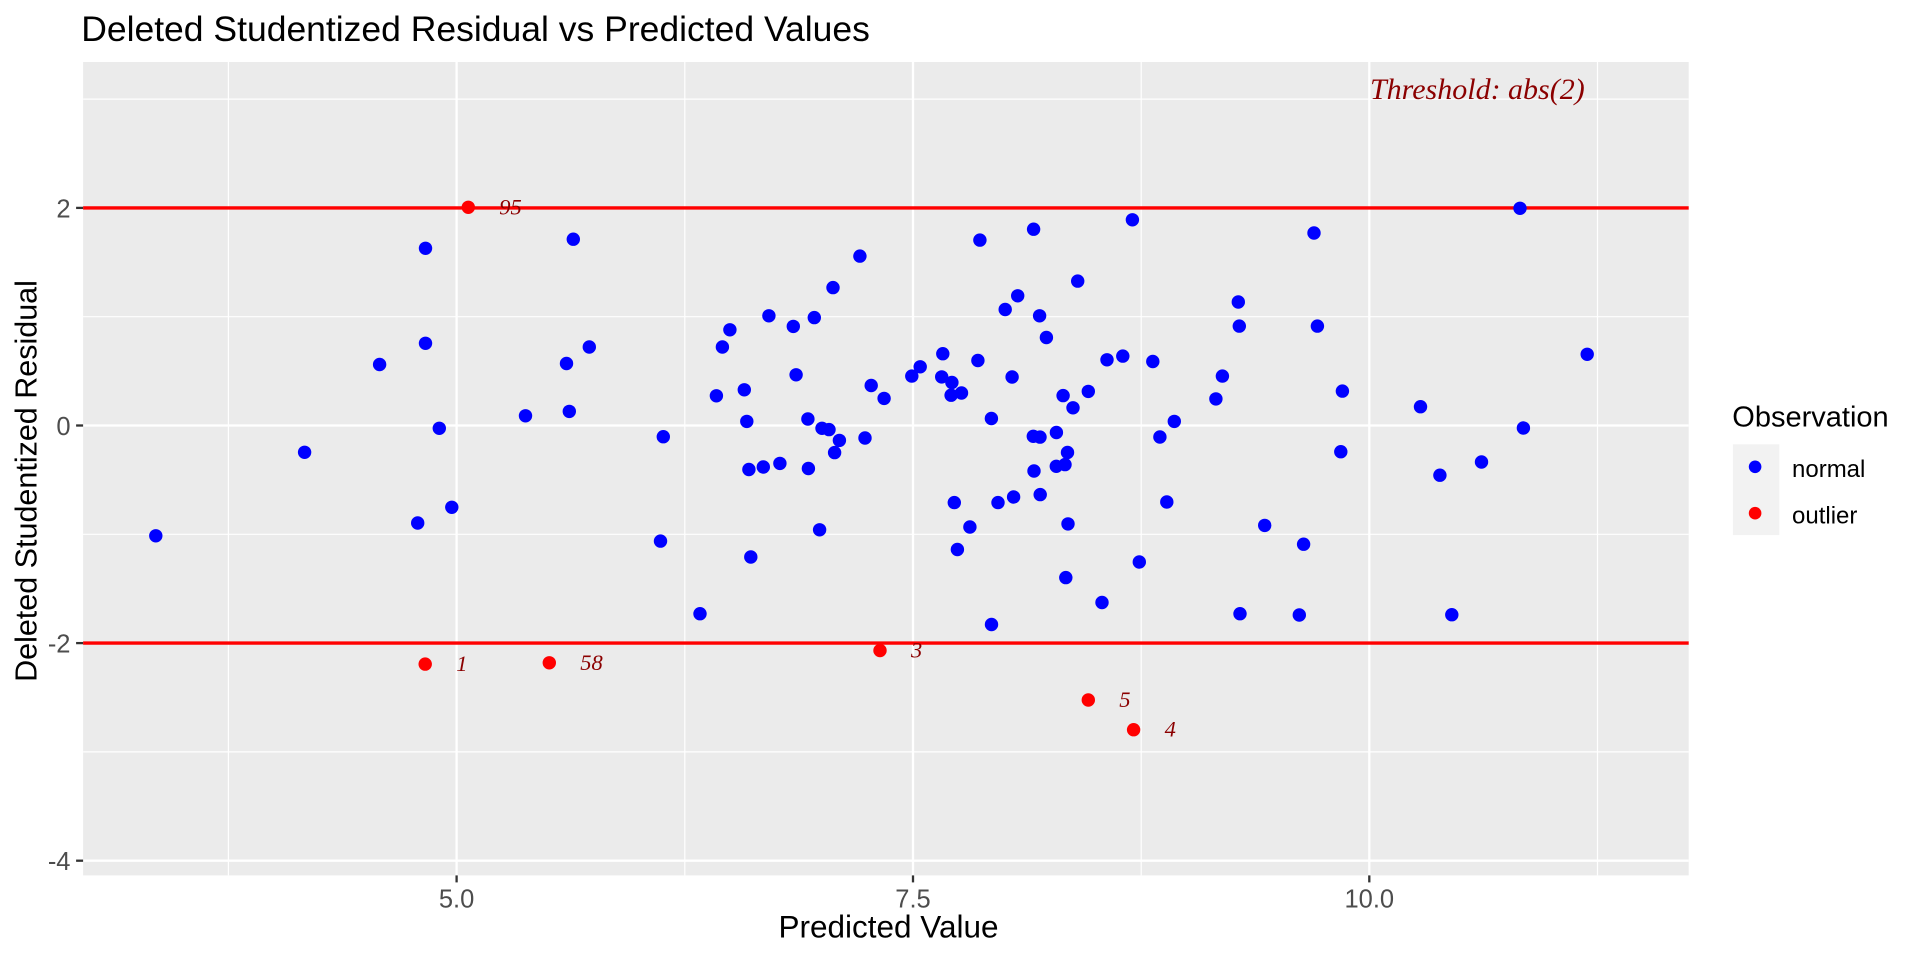  What do you see at coordinates (461, 663) in the screenshot?
I see `svg-text: 1` at bounding box center [461, 663].